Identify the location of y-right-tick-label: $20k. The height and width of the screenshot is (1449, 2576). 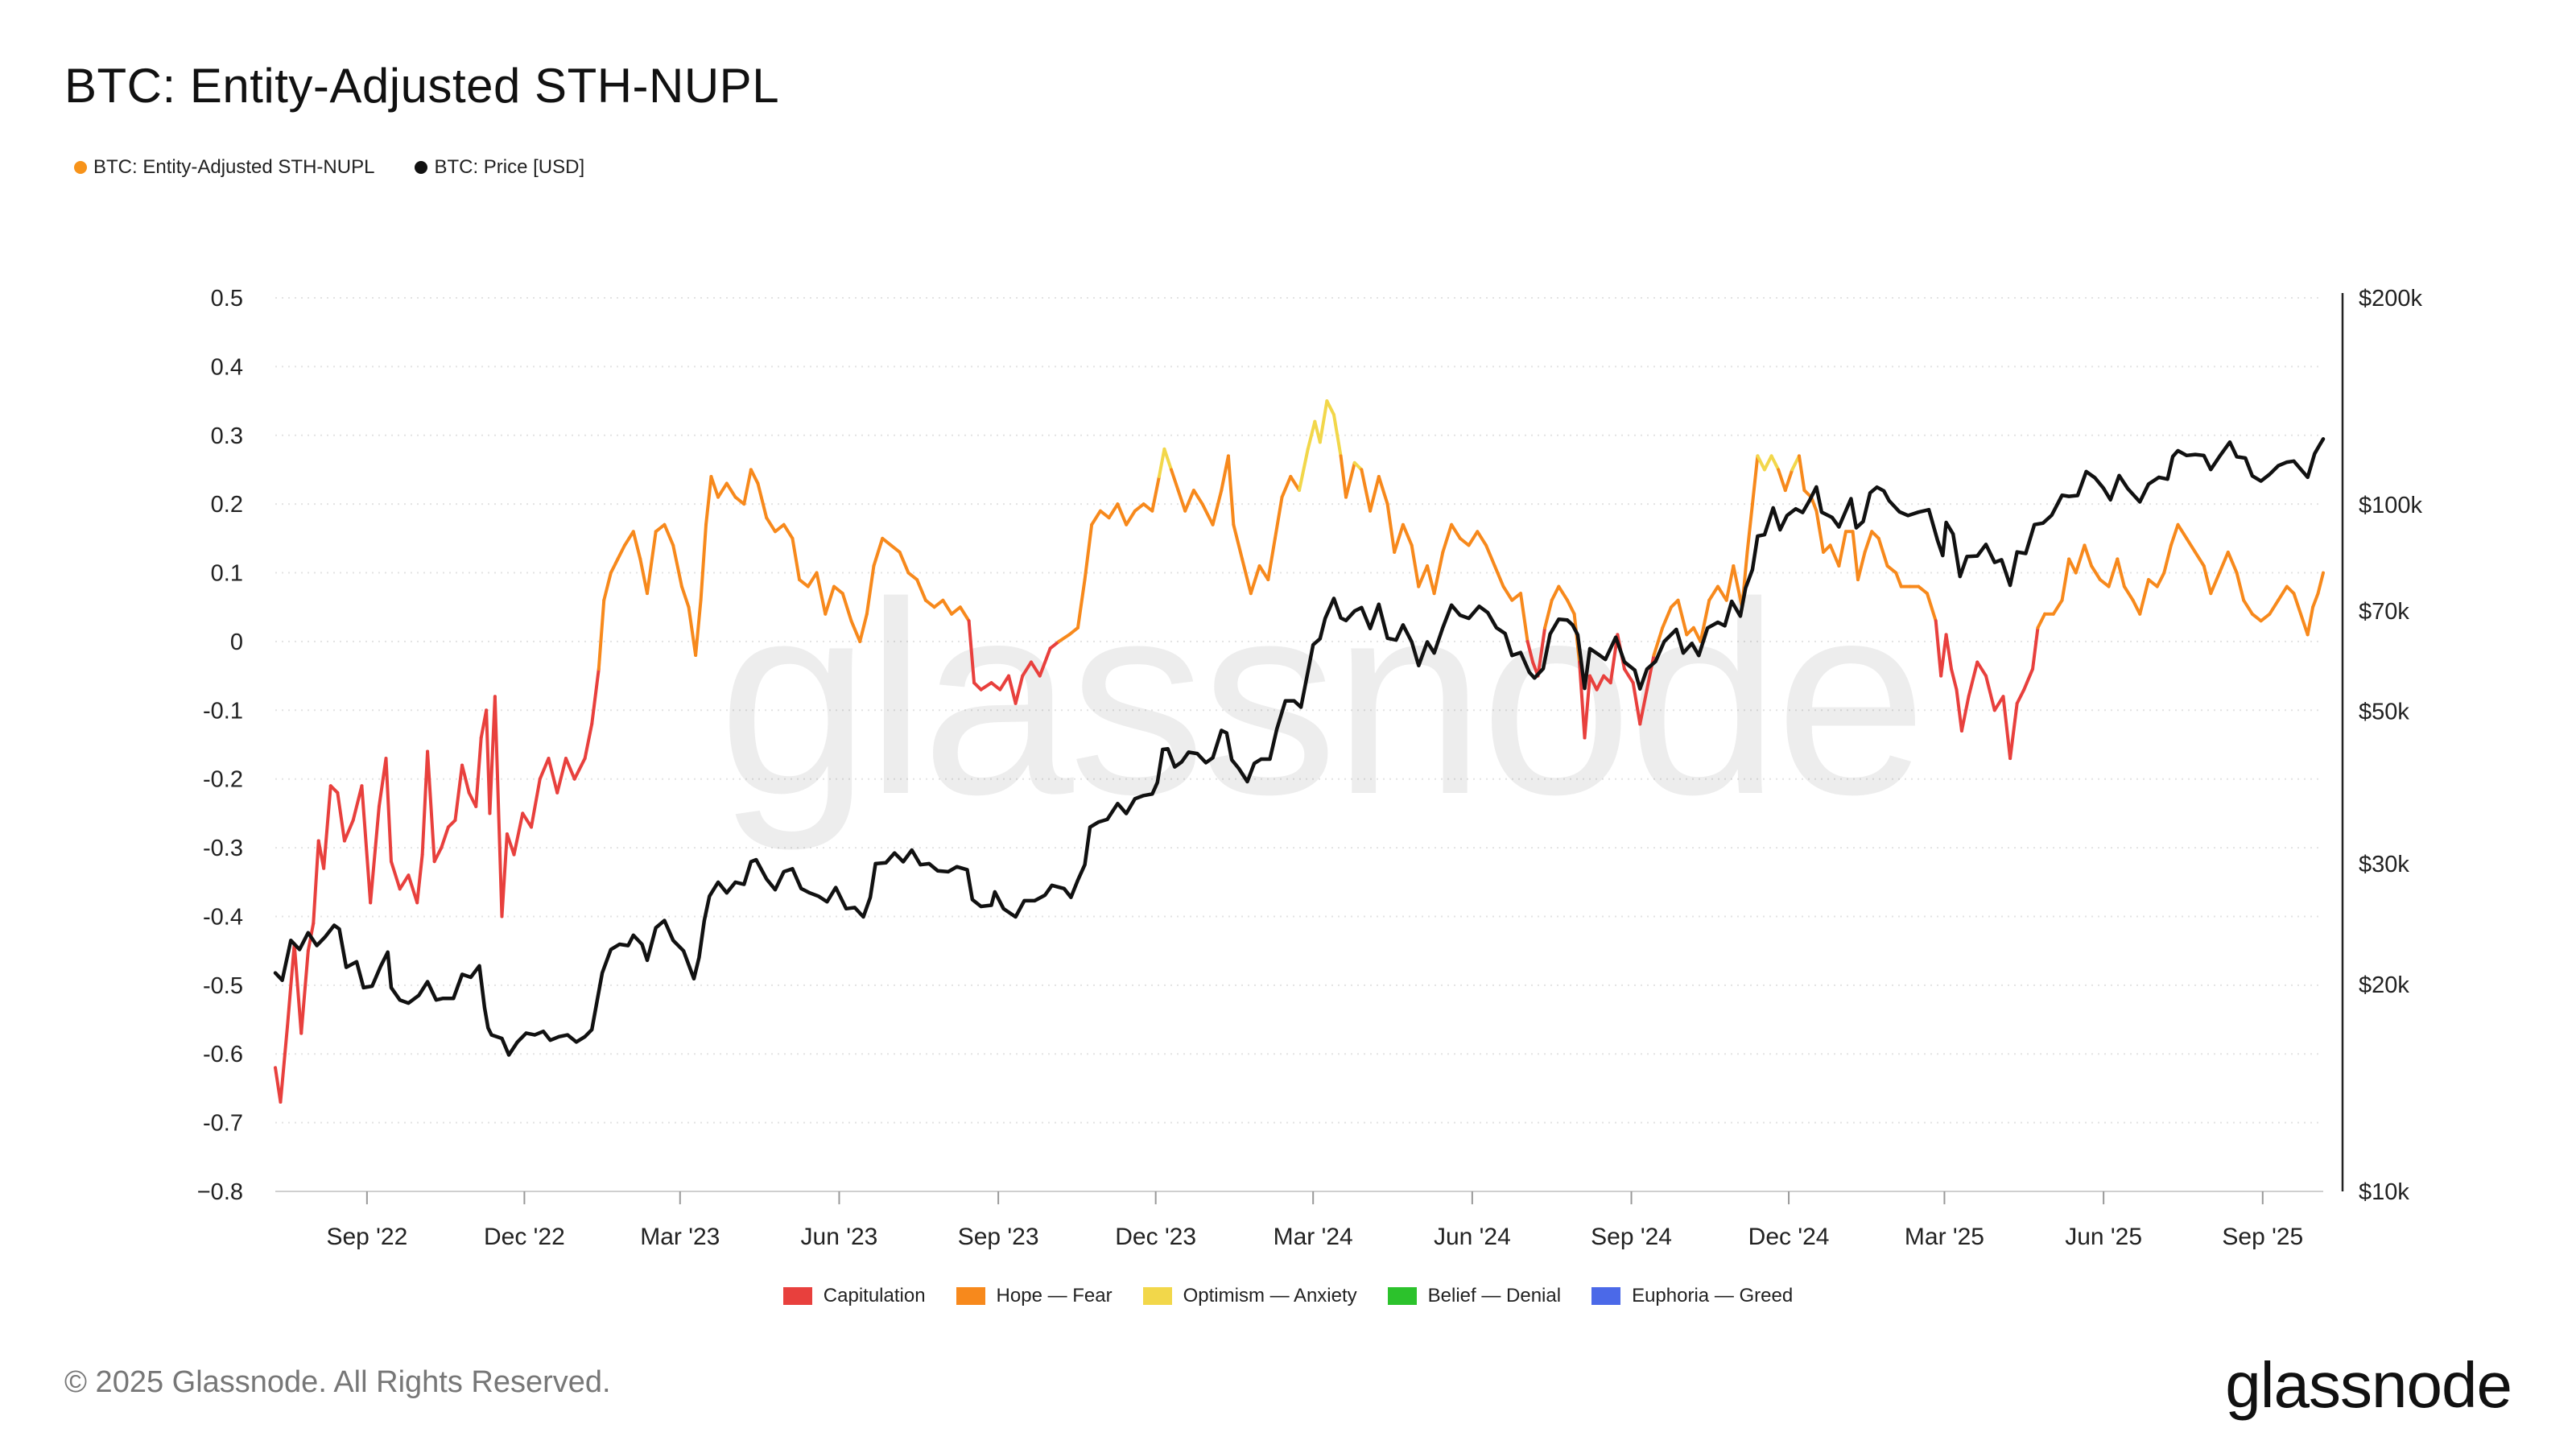
(2384, 985).